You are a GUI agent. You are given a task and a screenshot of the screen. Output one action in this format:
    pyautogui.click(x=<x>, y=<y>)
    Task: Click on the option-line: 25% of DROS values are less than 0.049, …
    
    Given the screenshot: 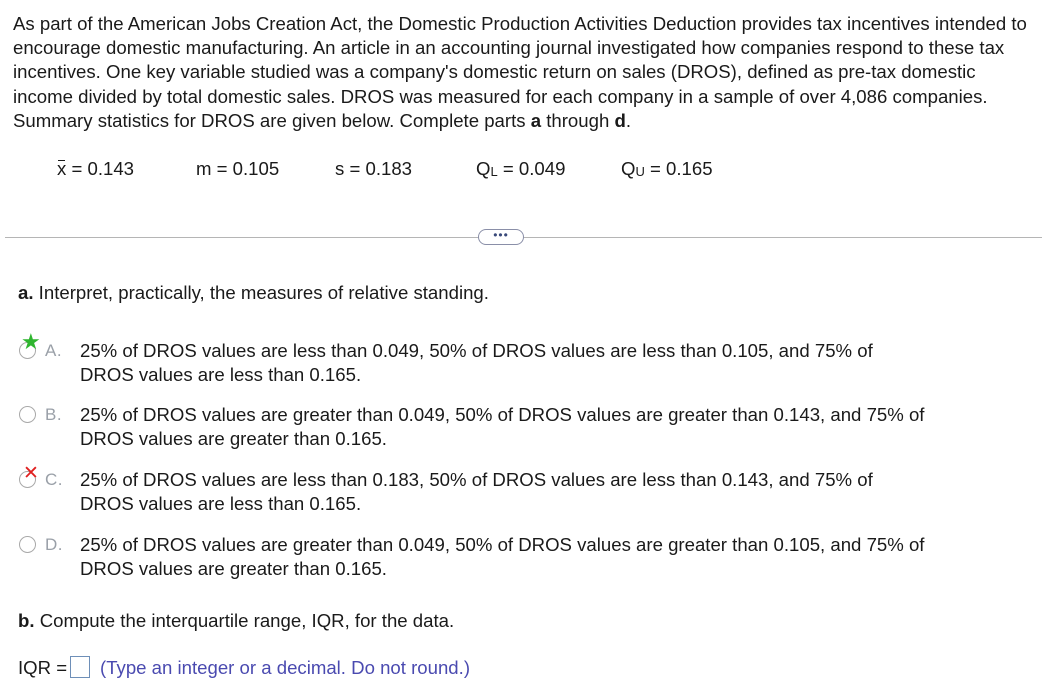 What is the action you would take?
    pyautogui.click(x=476, y=350)
    